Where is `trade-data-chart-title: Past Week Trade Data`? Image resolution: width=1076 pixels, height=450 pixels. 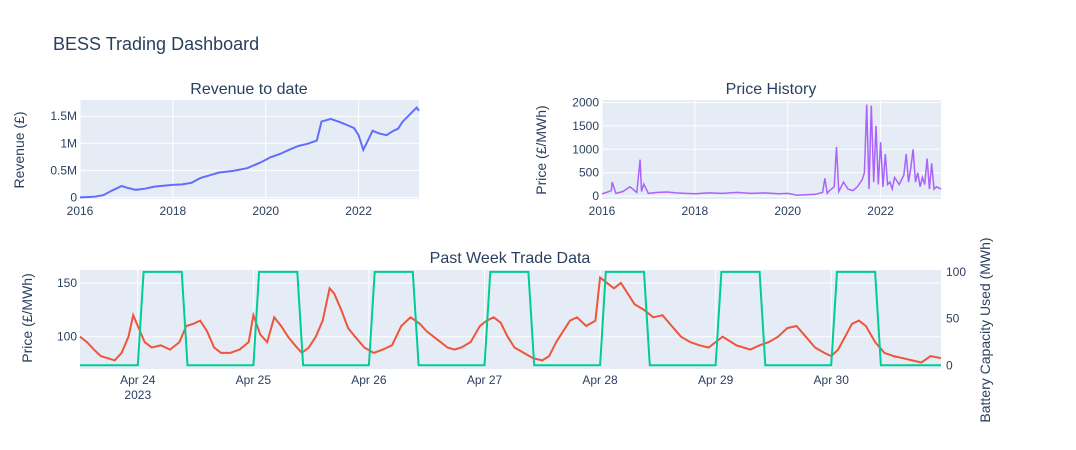 trade-data-chart-title: Past Week Trade Data is located at coordinates (510, 258).